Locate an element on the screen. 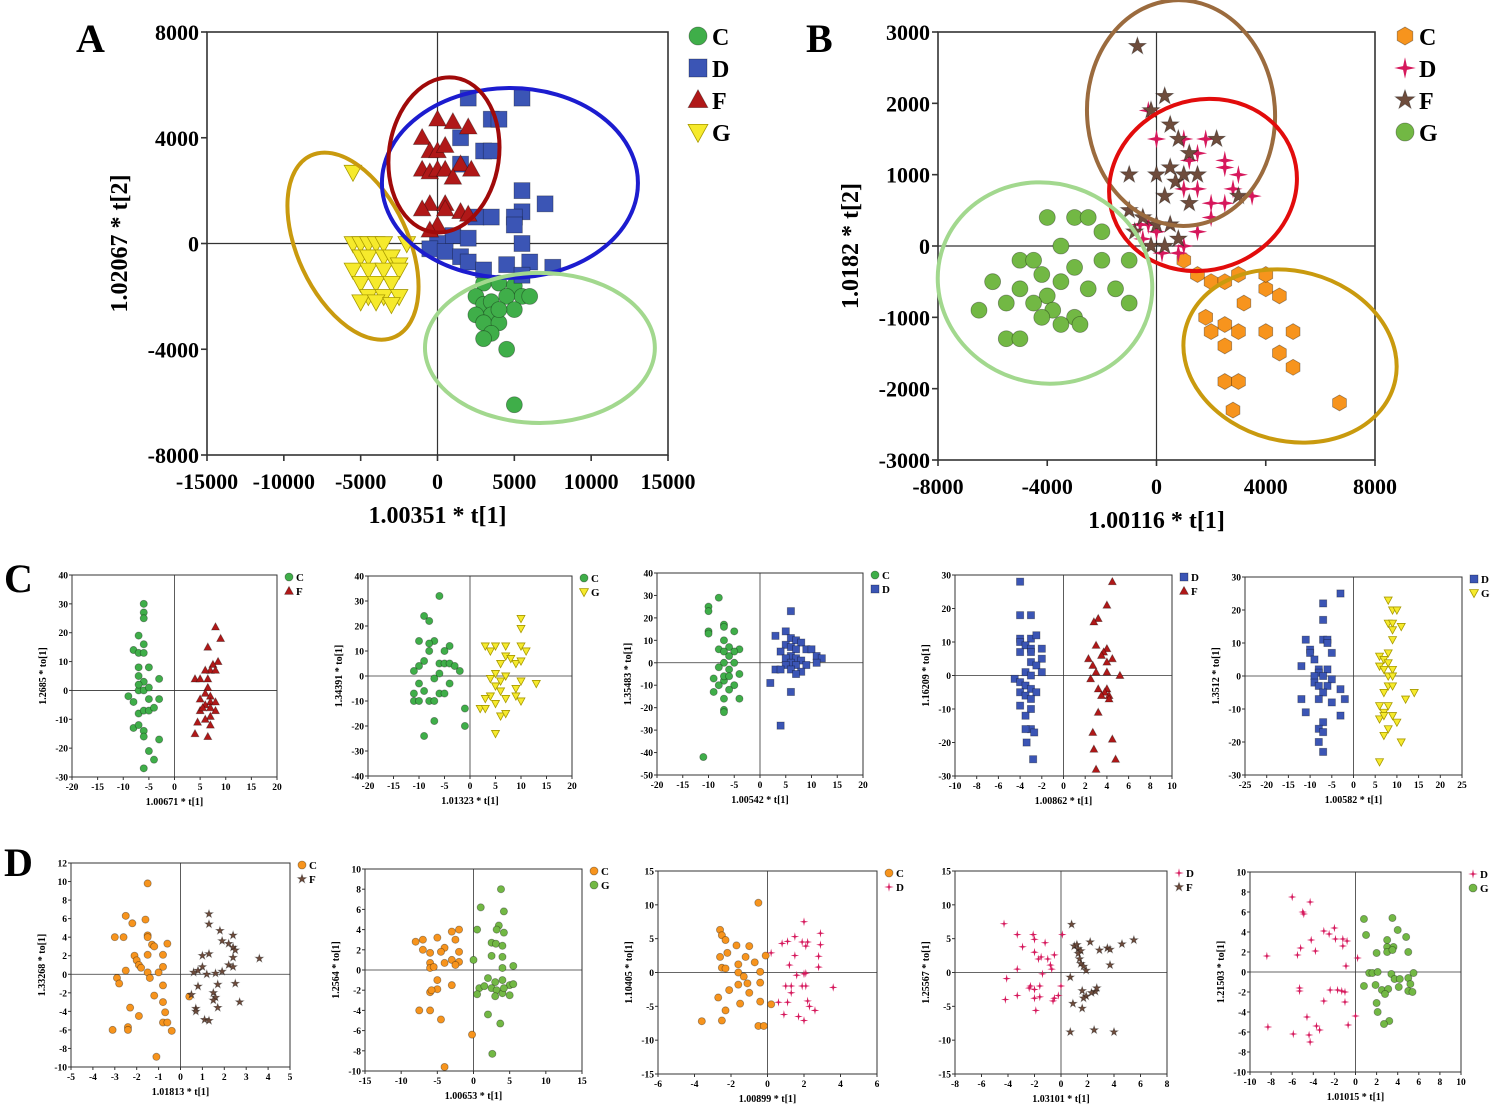 The width and height of the screenshot is (1502, 1111). y-tick-label: -2 is located at coordinates (357, 992).